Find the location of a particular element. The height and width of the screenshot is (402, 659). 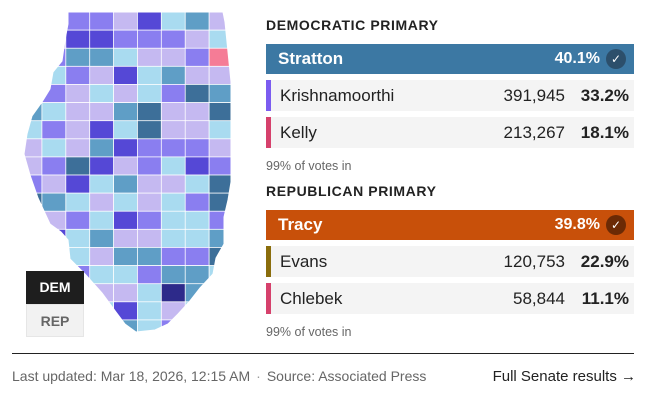

full-senate-results-link: Full Senate results → is located at coordinates (564, 376).